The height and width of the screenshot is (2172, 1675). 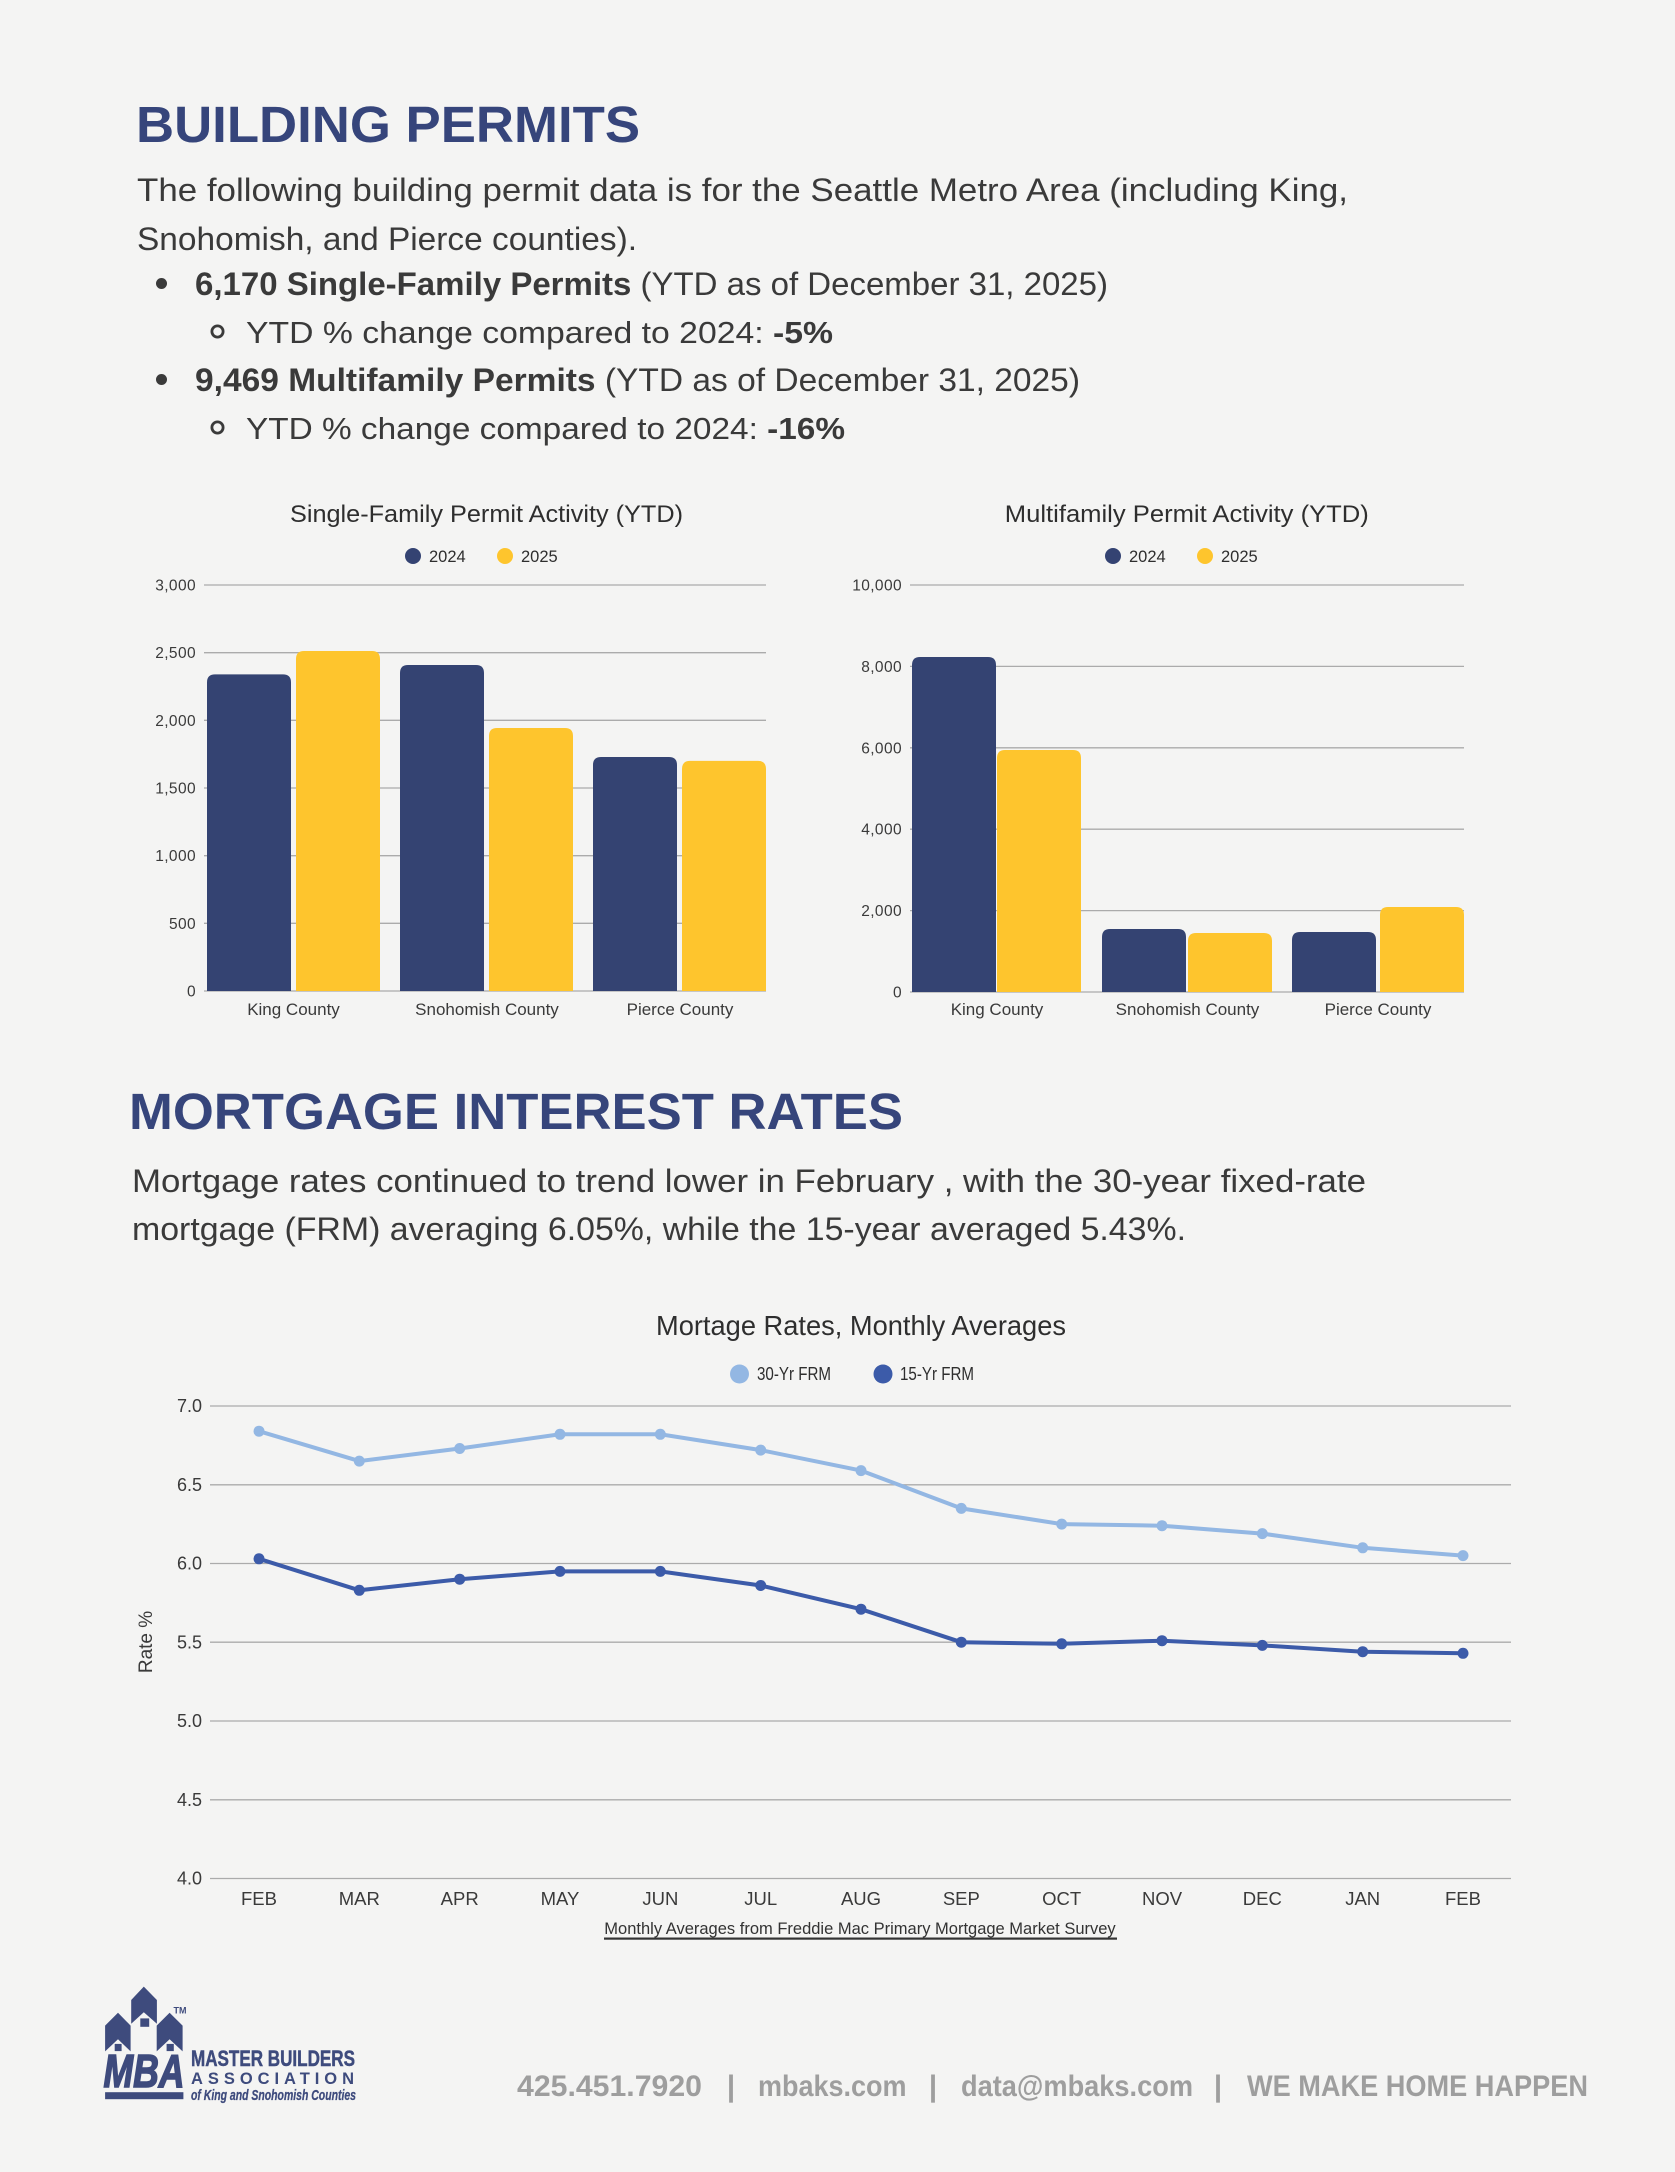 I want to click on svg-text: 15-Yr FRM, so click(x=937, y=1374).